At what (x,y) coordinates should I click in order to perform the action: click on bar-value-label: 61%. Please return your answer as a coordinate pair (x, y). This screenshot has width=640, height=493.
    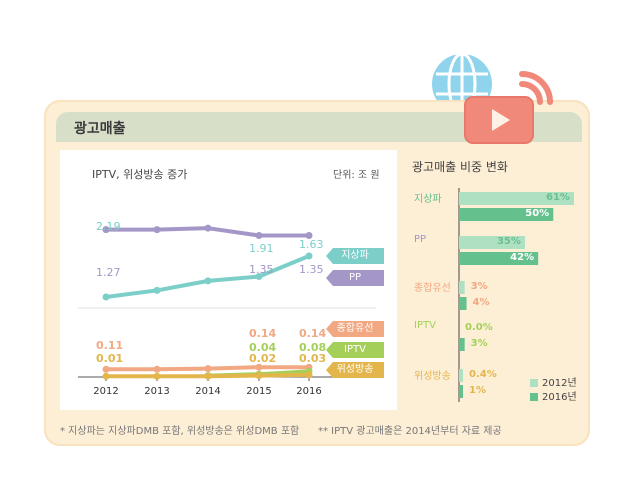
    Looking at the image, I should click on (558, 197).